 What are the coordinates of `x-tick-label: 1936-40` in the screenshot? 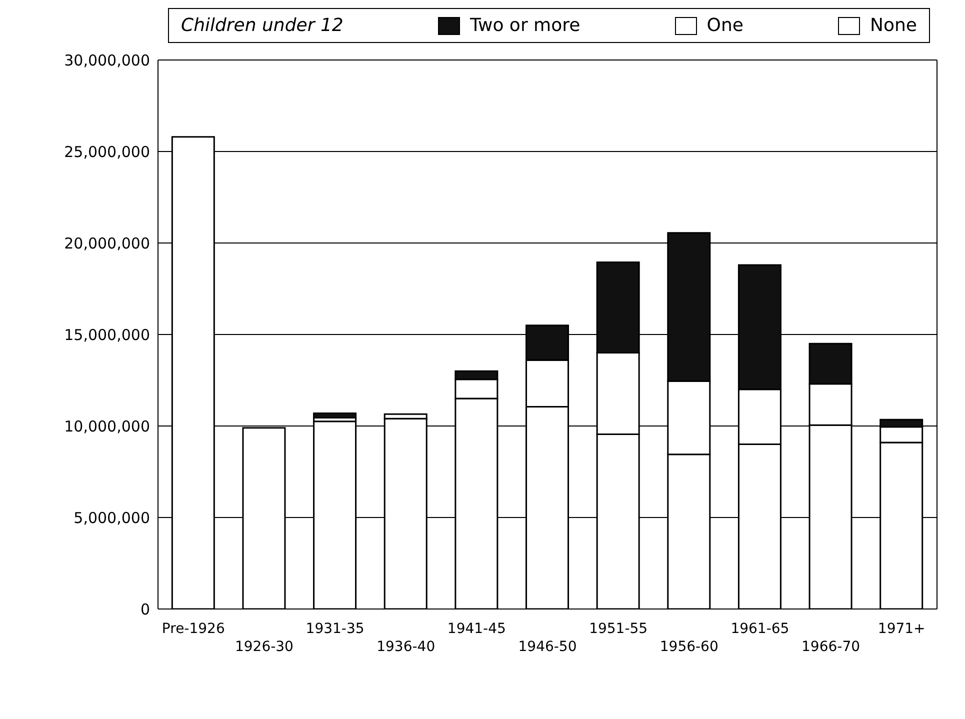 It's located at (406, 647).